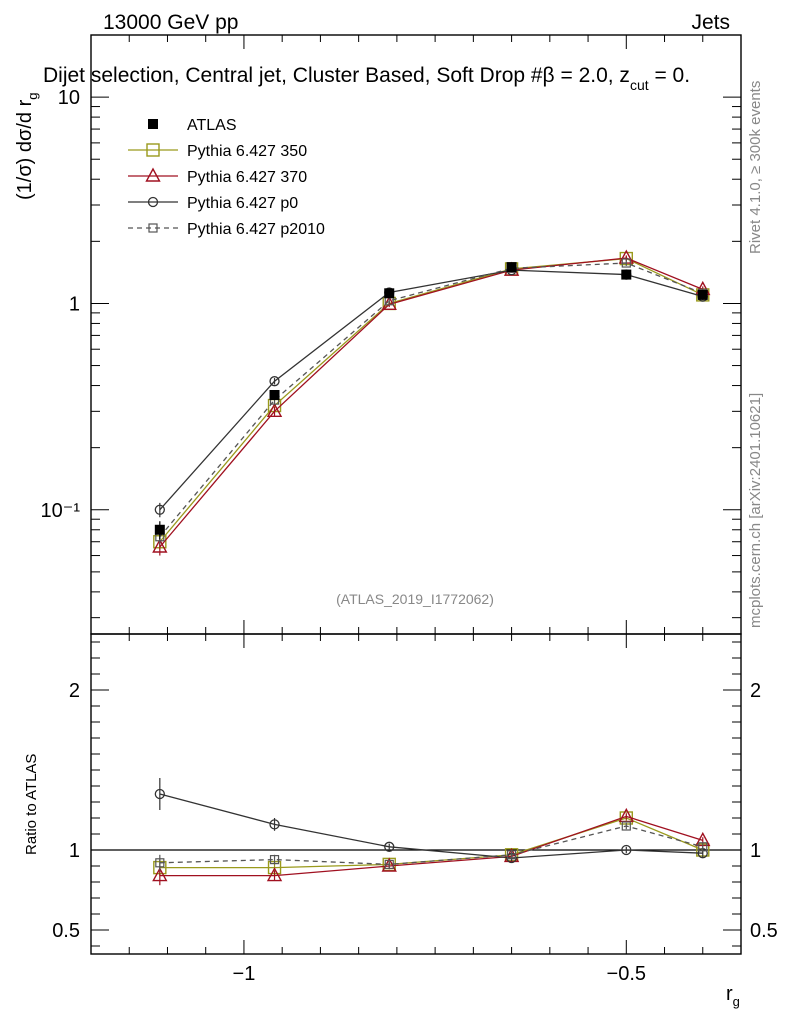 The width and height of the screenshot is (786, 1024). Describe the element at coordinates (415, 599) in the screenshot. I see `analysis-id: (ATLAS_2019_I1772062)` at that location.